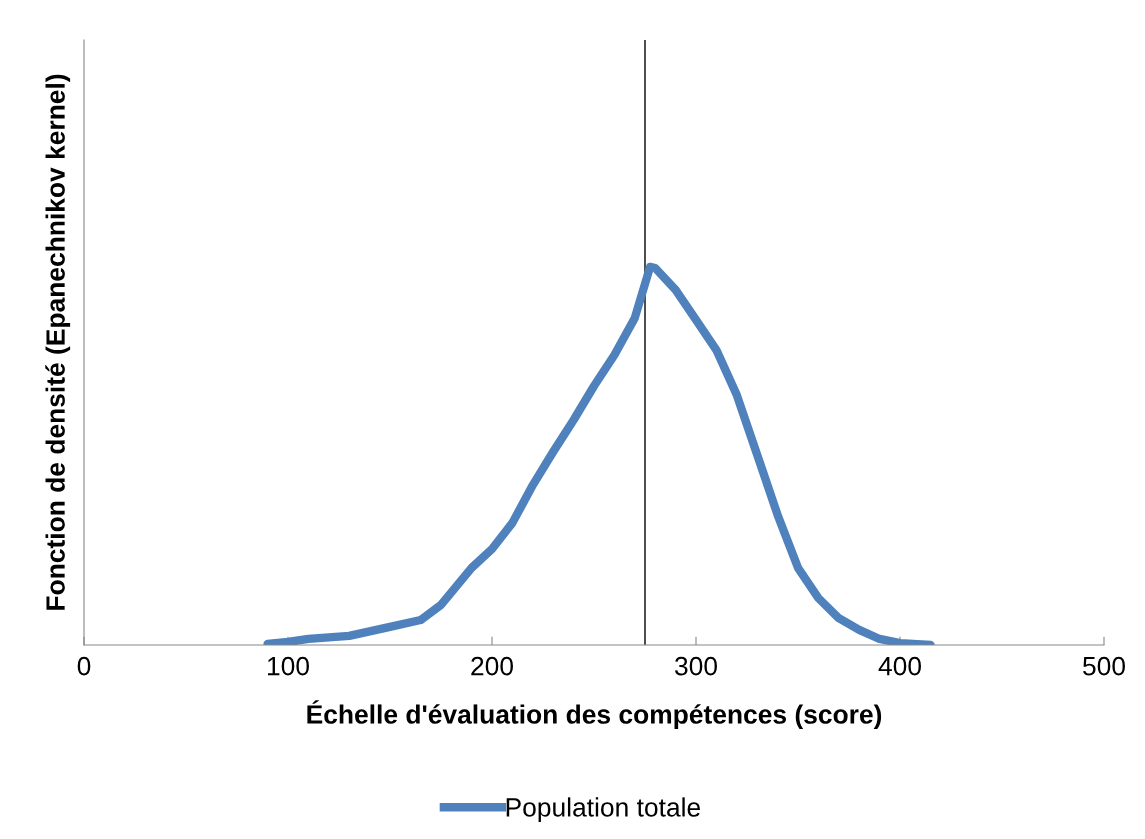  I want to click on y-axis-title: Fonction de densité (Epanechnikov kernel), so click(58, 342).